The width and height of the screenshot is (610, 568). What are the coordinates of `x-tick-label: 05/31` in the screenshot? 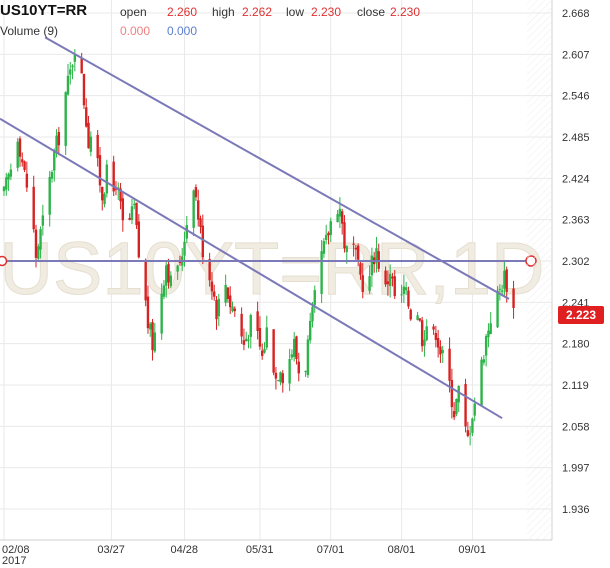 It's located at (260, 550).